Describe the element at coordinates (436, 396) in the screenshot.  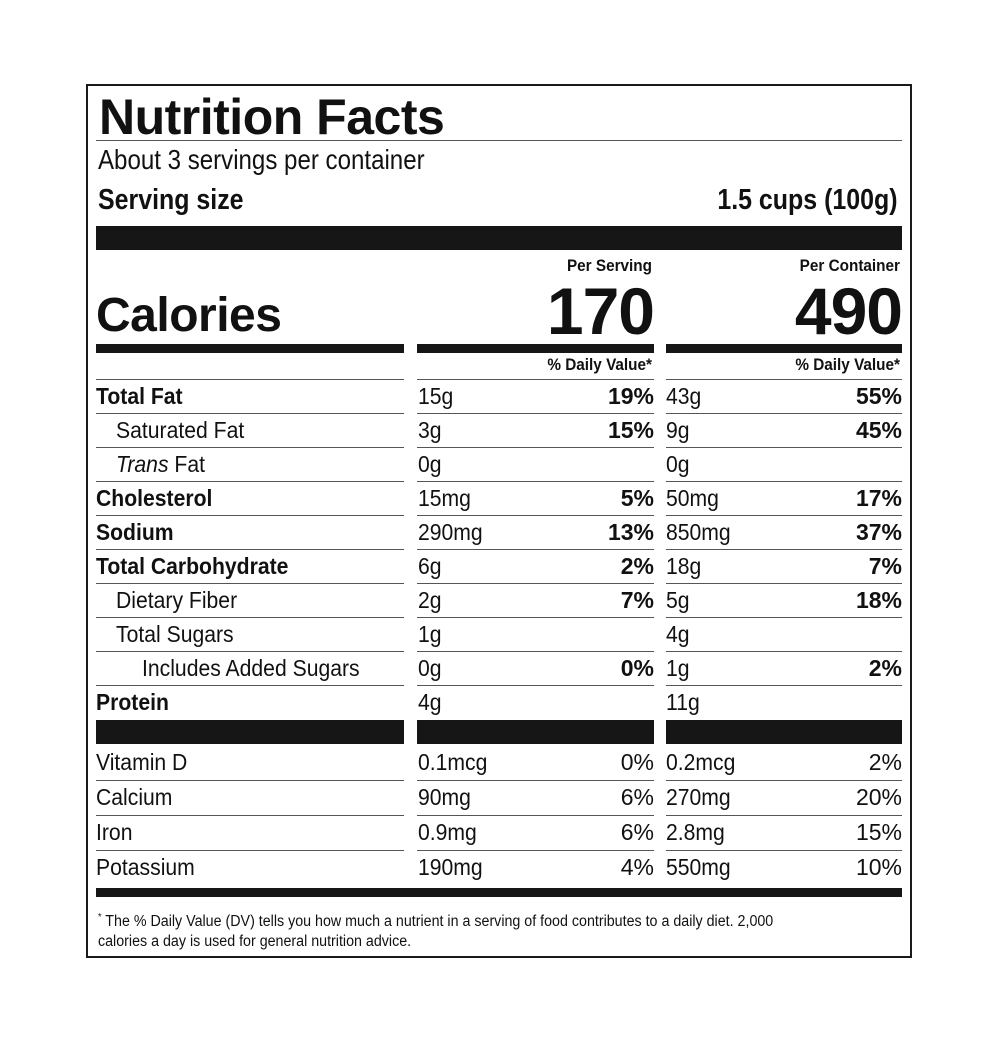
I see `serving-amount: 15g` at that location.